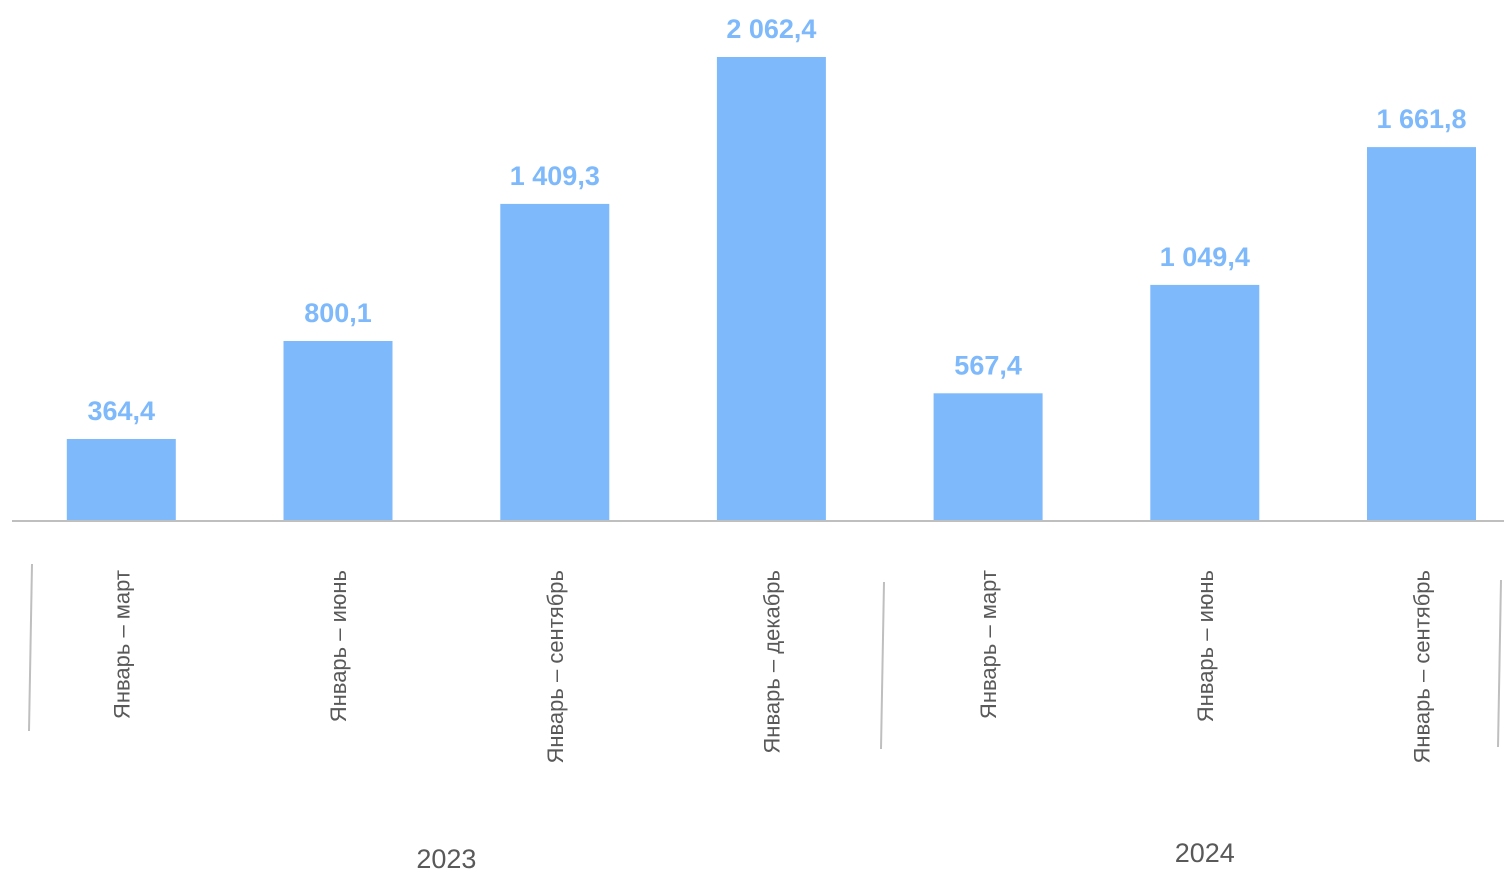 Image resolution: width=1504 pixels, height=873 pixels. Describe the element at coordinates (1205, 257) in the screenshot. I see `bar-value-label: 1 049,4` at that location.